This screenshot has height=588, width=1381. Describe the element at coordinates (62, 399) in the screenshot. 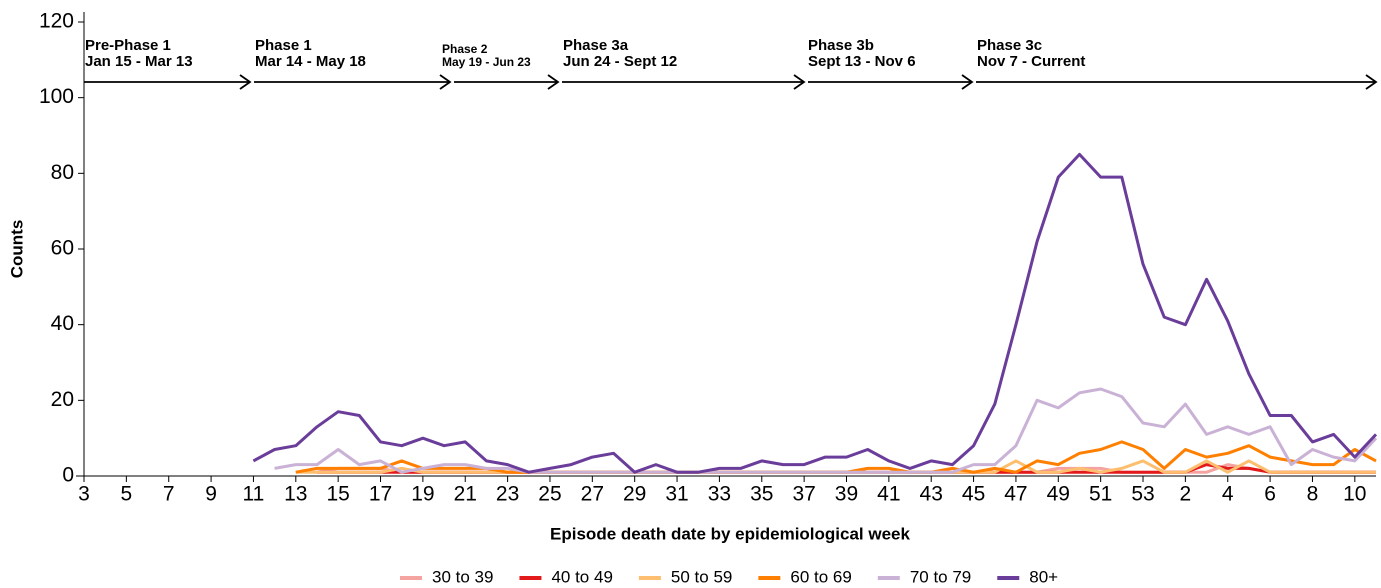

I see `y-tick-label: 20` at that location.